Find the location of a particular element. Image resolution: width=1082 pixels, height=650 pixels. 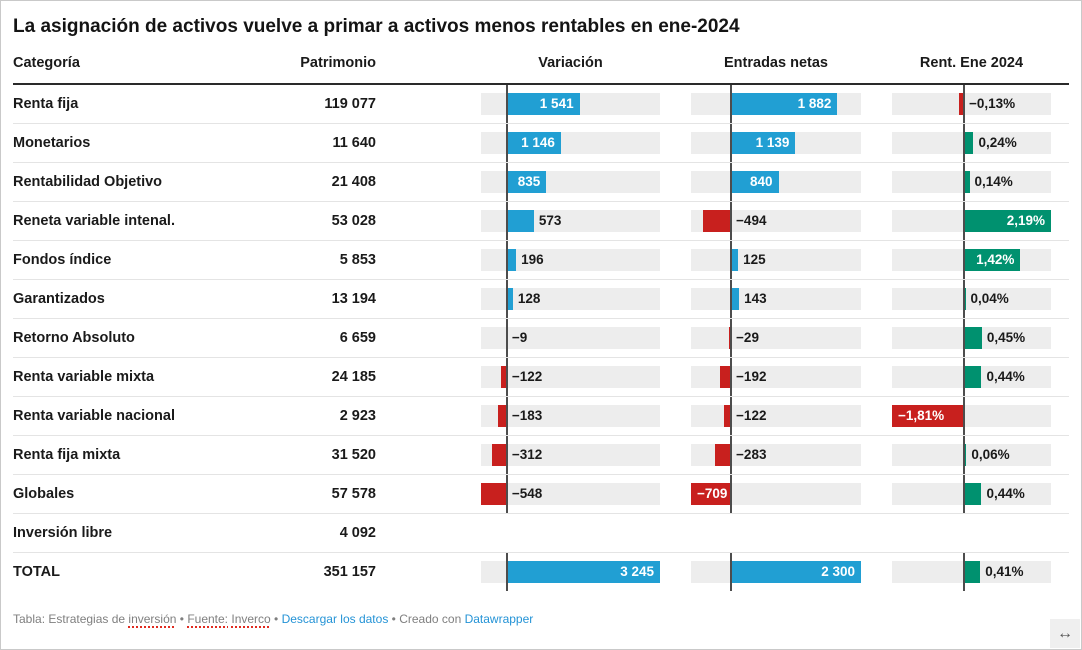

entradas-bar-cell: 2 300 is located at coordinates (776, 572).